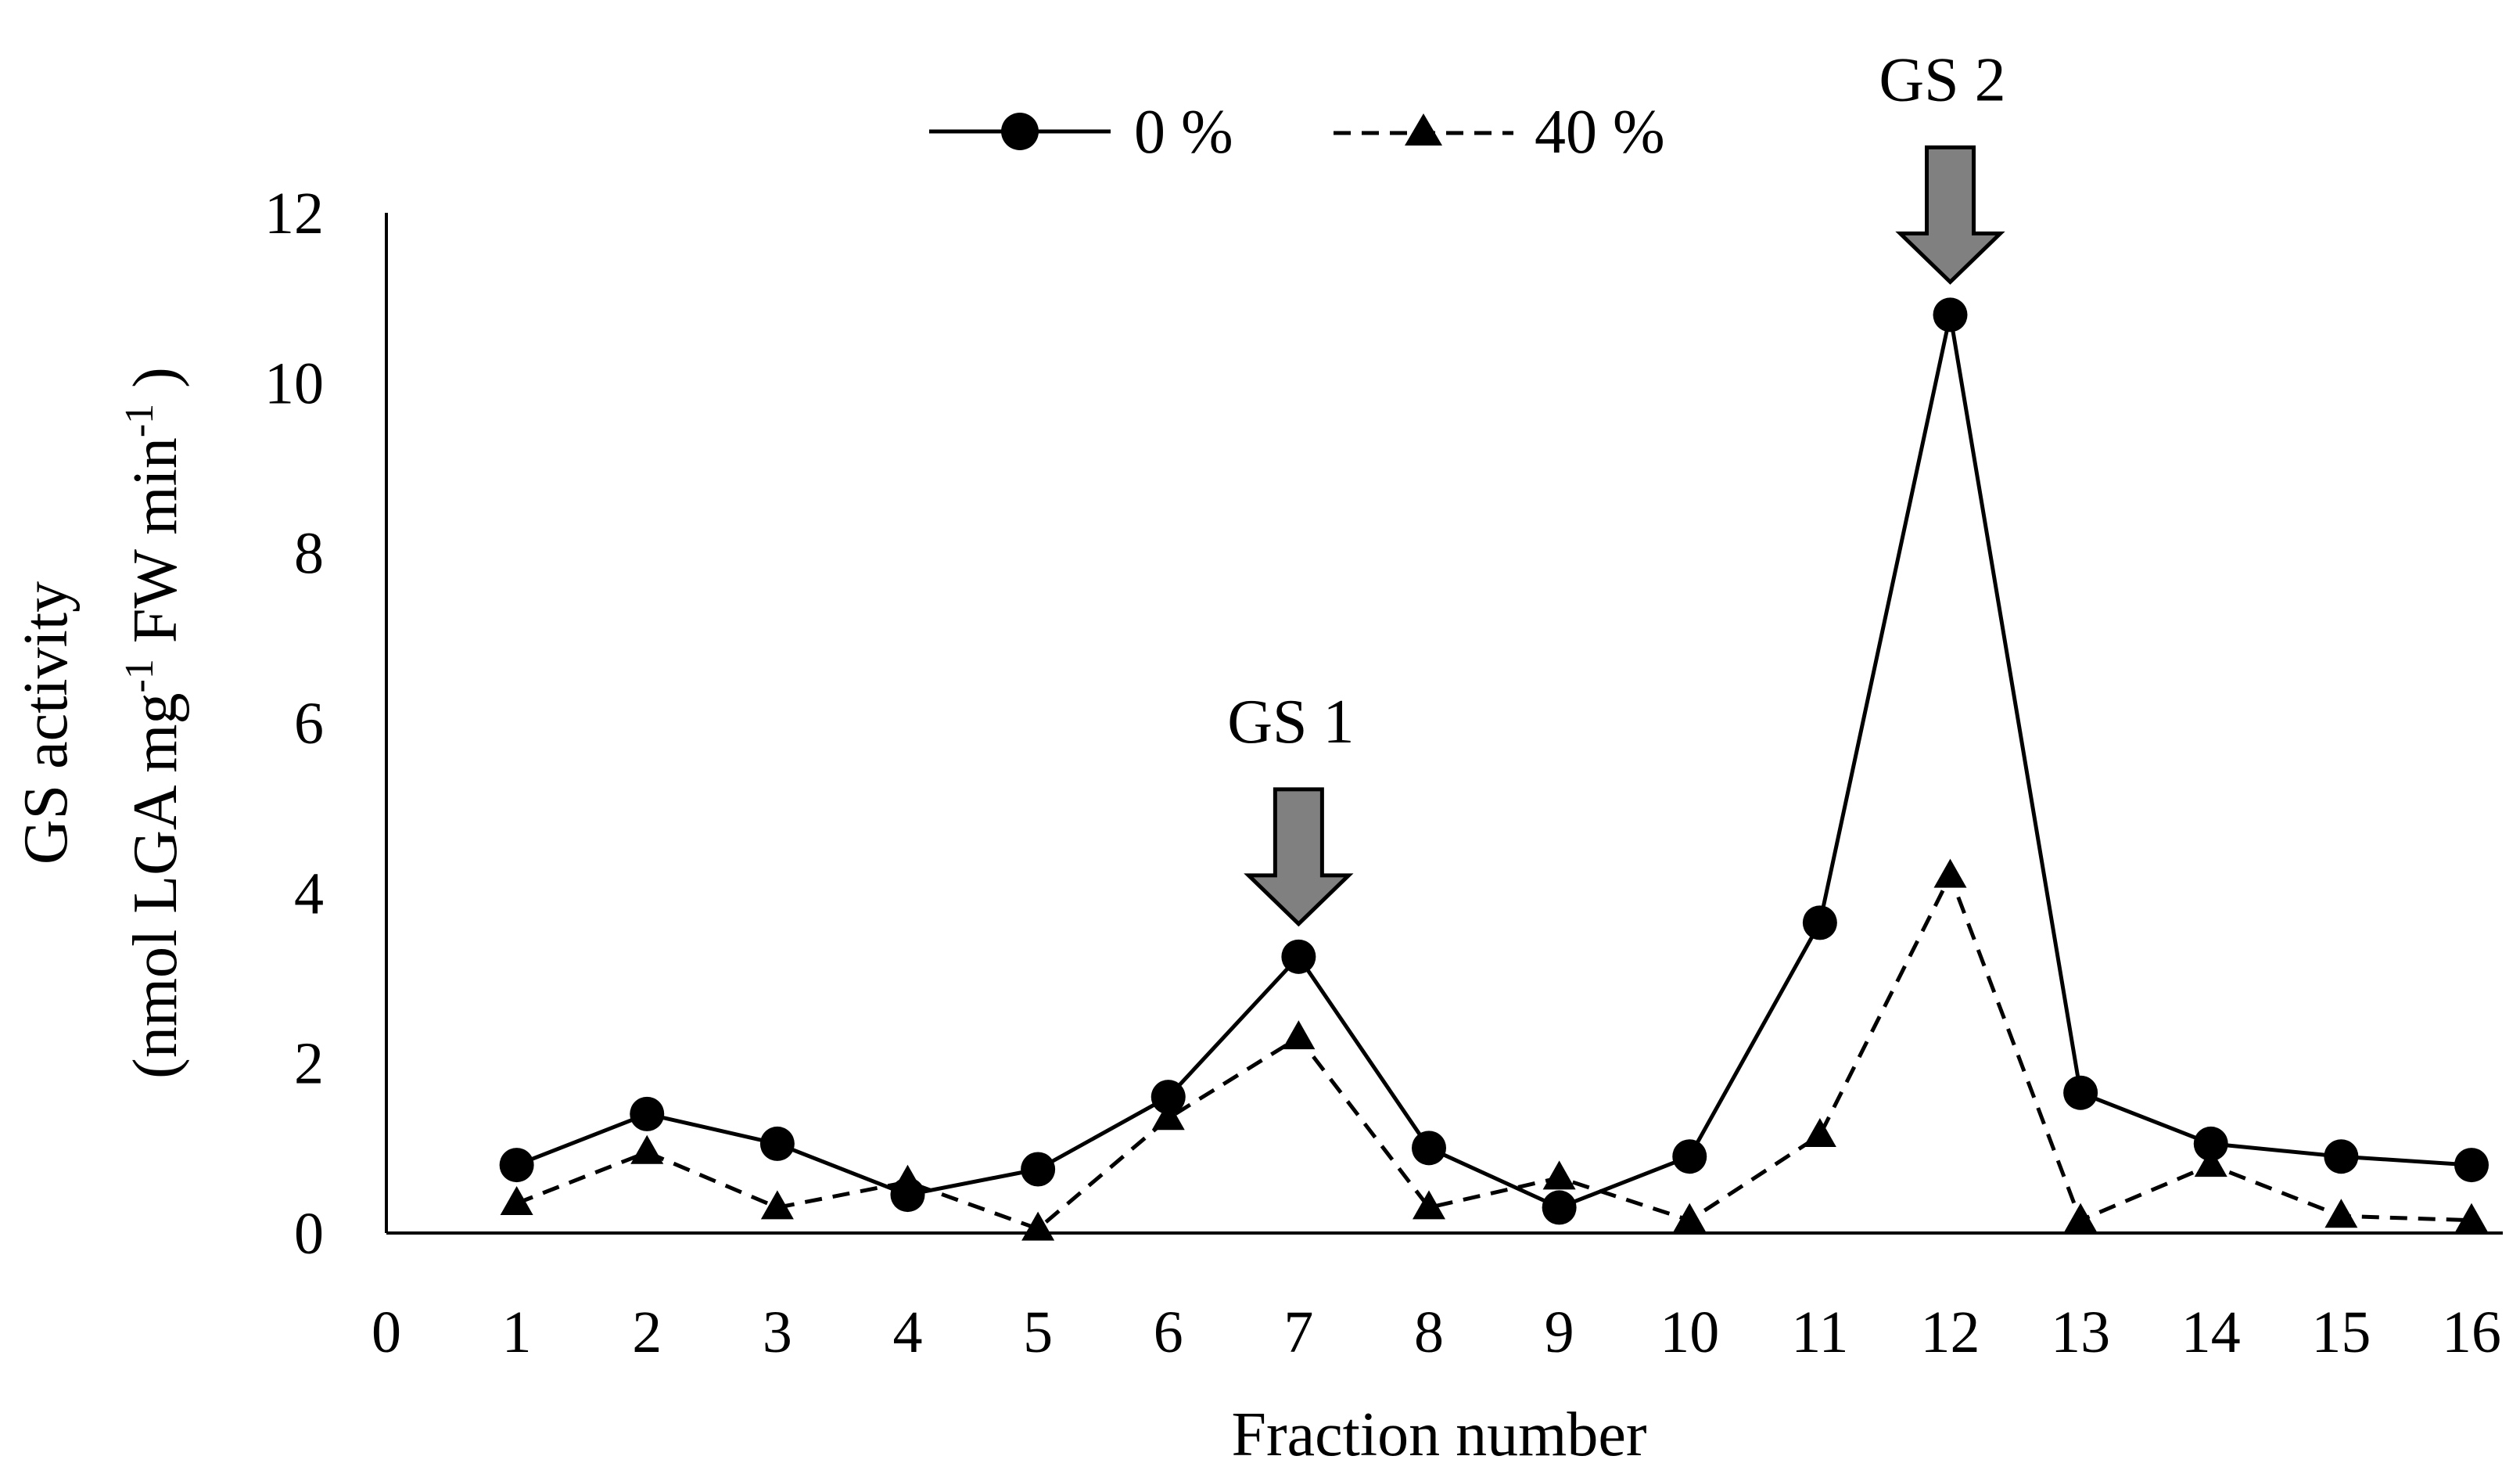 This screenshot has height=1474, width=2520. Describe the element at coordinates (2471, 1332) in the screenshot. I see `x-tick-label: 16` at that location.